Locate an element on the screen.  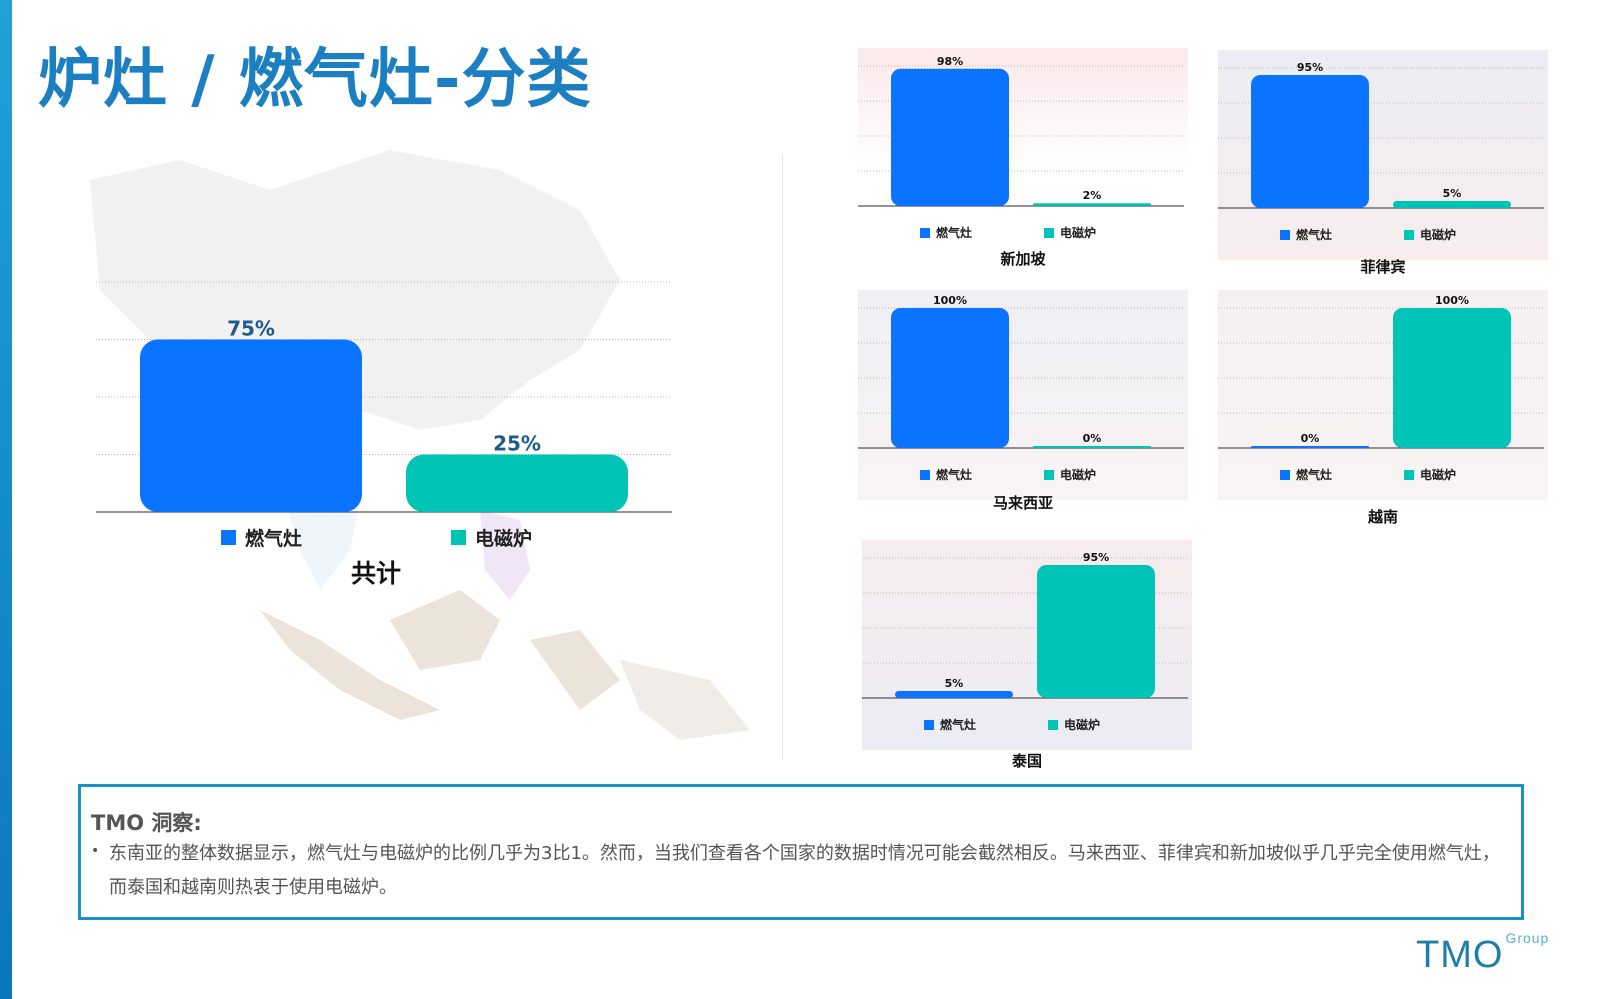
bar-chart-svg: 0% 100% is located at coordinates (1381, 371).